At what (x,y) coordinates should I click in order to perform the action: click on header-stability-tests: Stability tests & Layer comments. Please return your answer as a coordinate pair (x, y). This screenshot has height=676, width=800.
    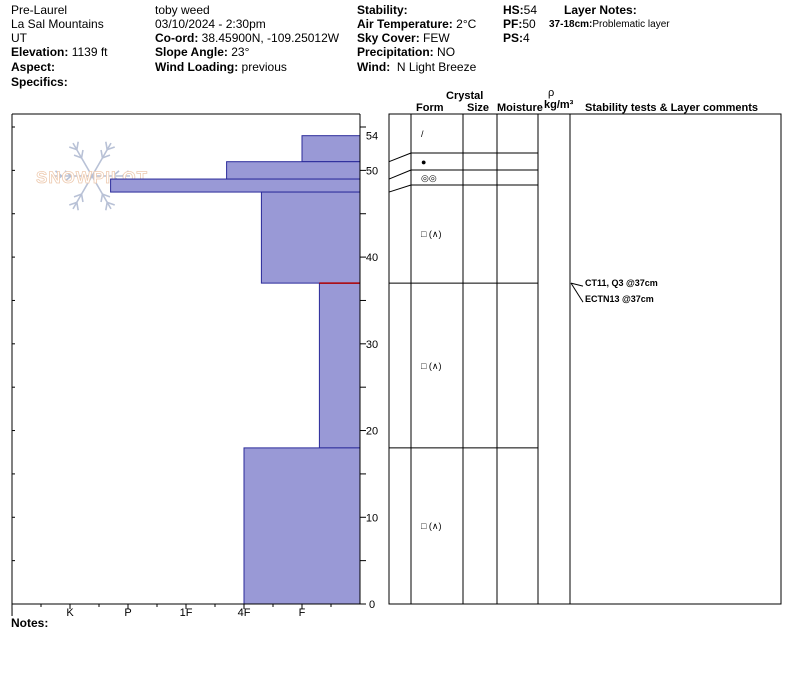
    Looking at the image, I should click on (672, 108).